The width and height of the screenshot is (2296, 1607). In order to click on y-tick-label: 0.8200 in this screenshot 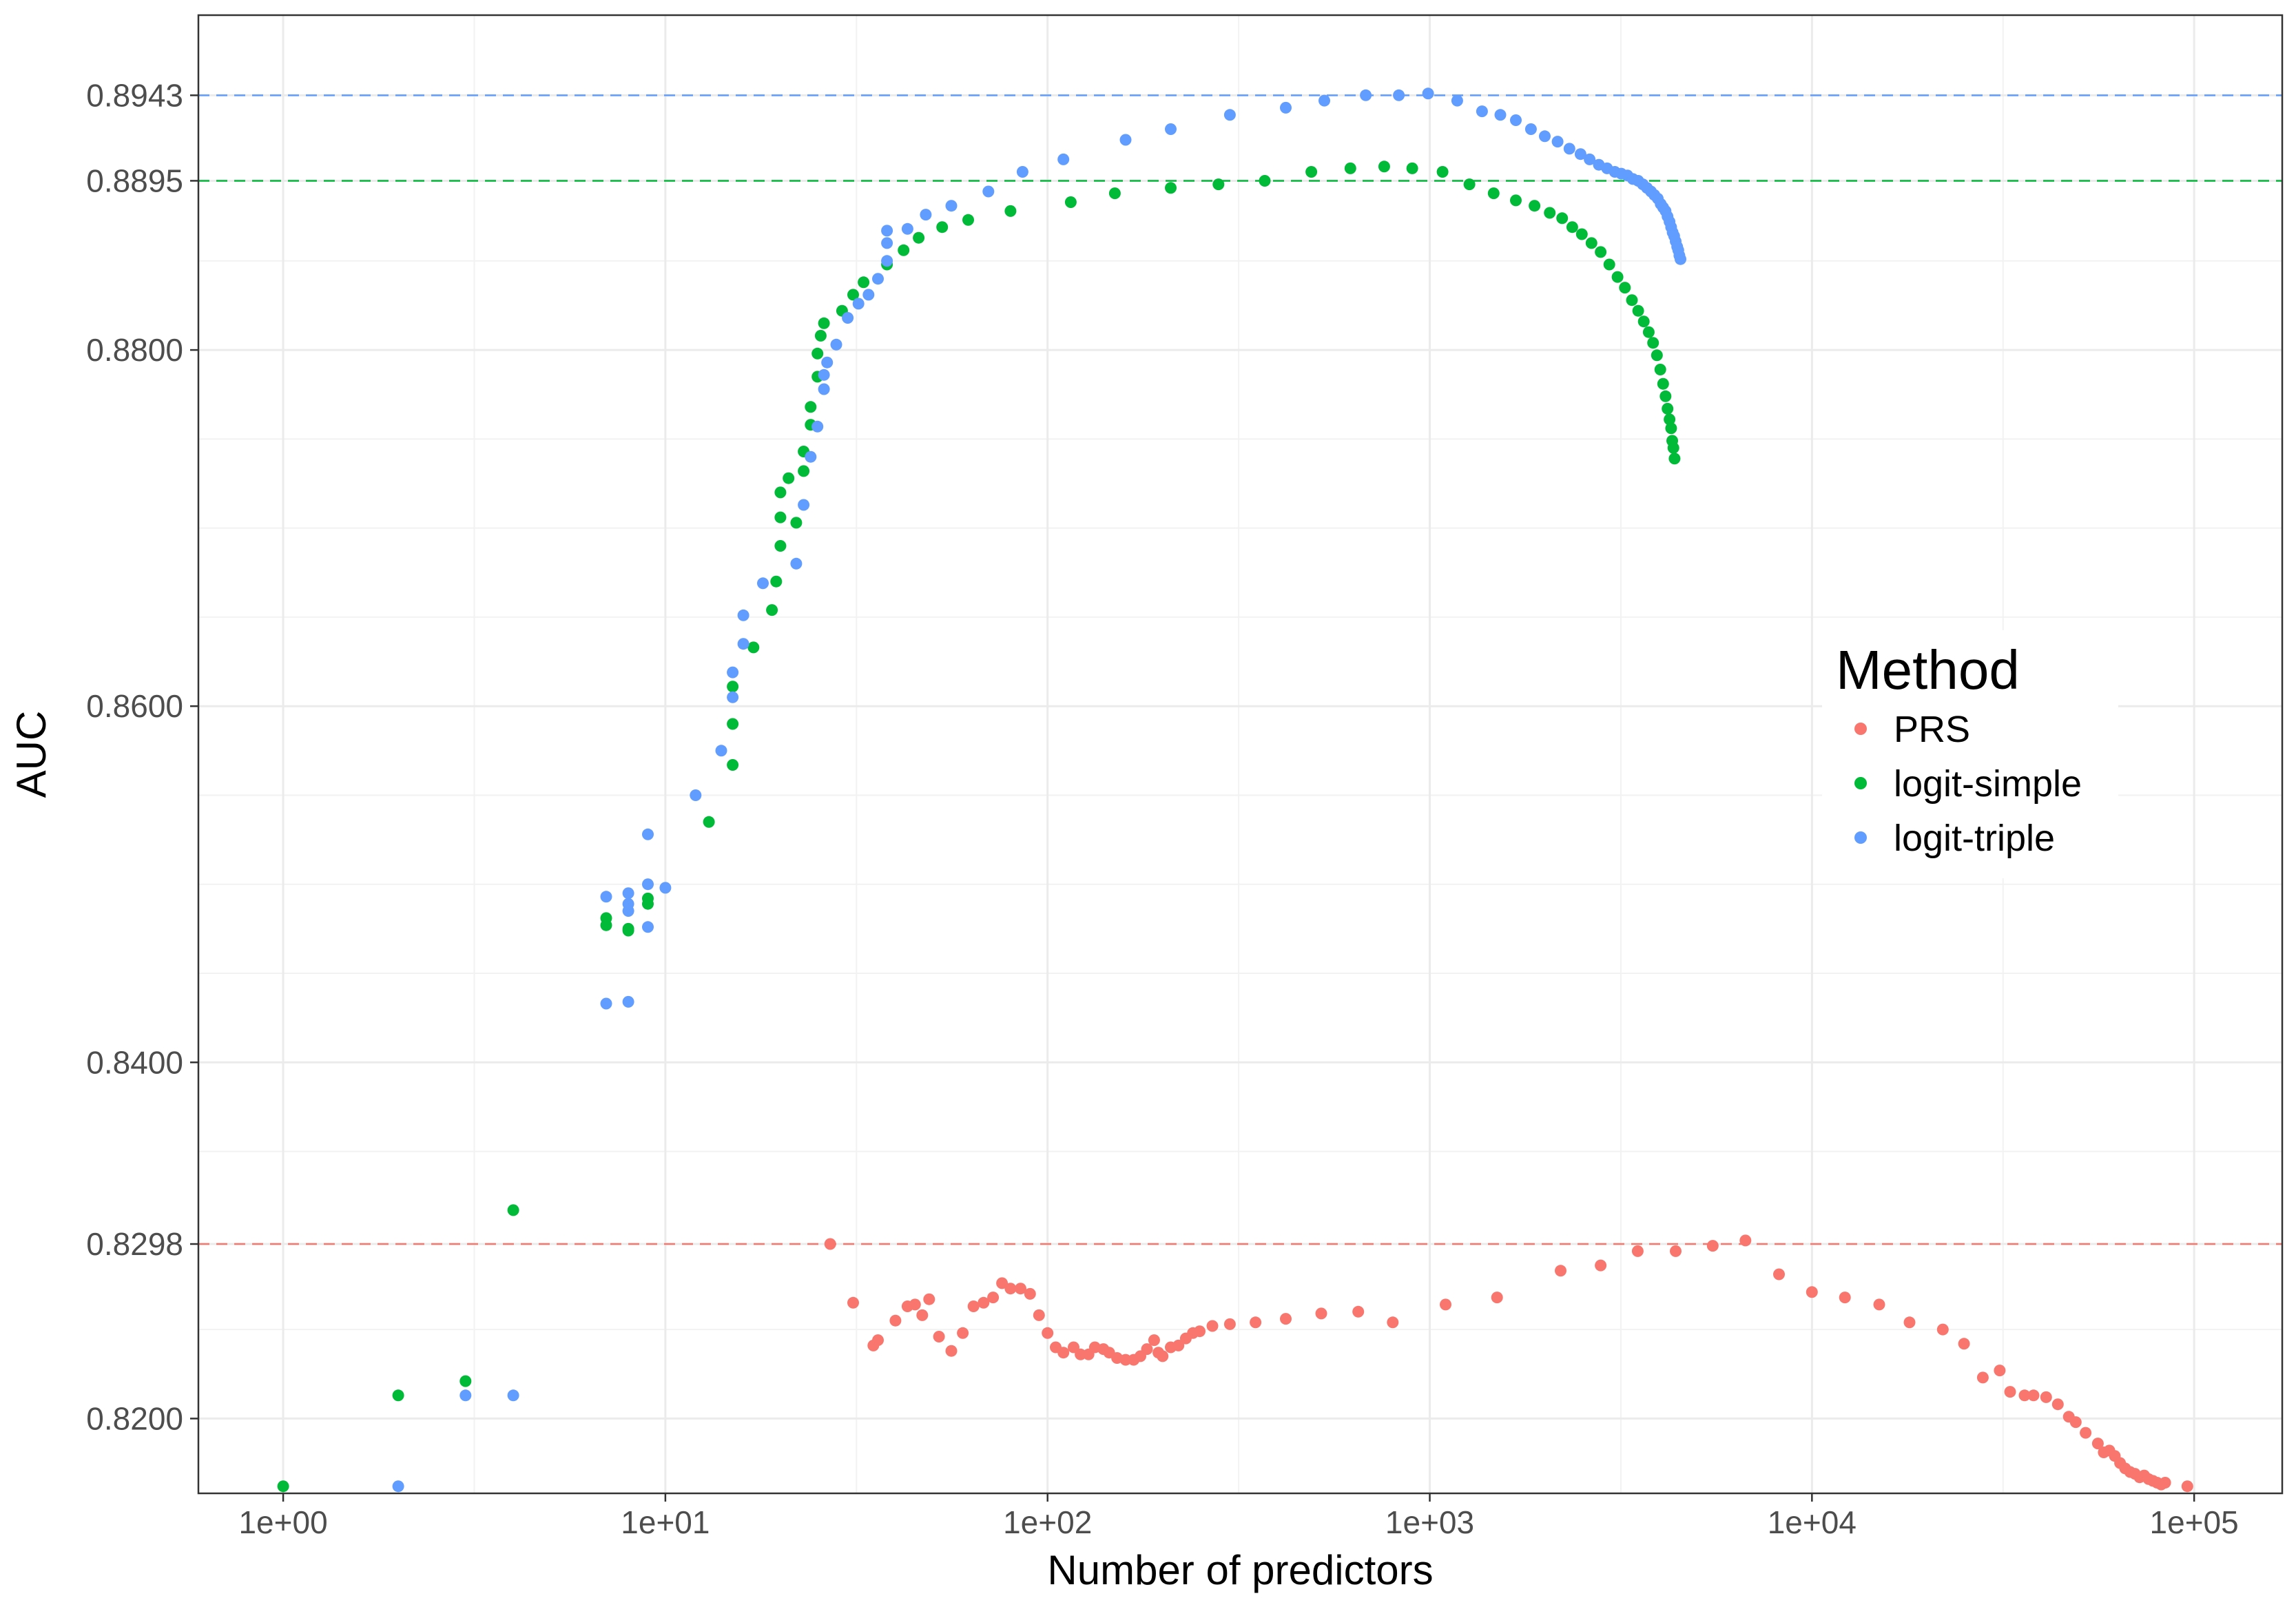, I will do `click(134, 1418)`.